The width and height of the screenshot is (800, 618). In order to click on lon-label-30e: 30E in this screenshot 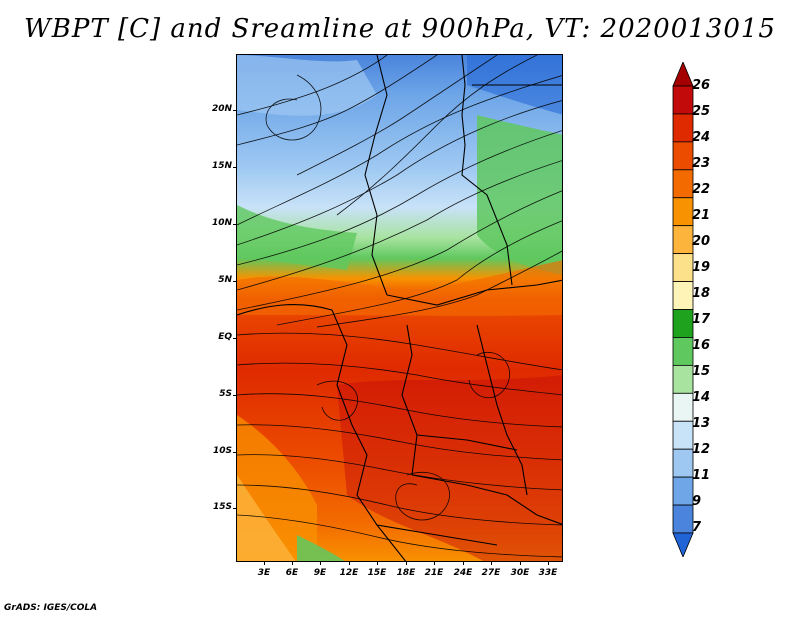, I will do `click(520, 573)`.